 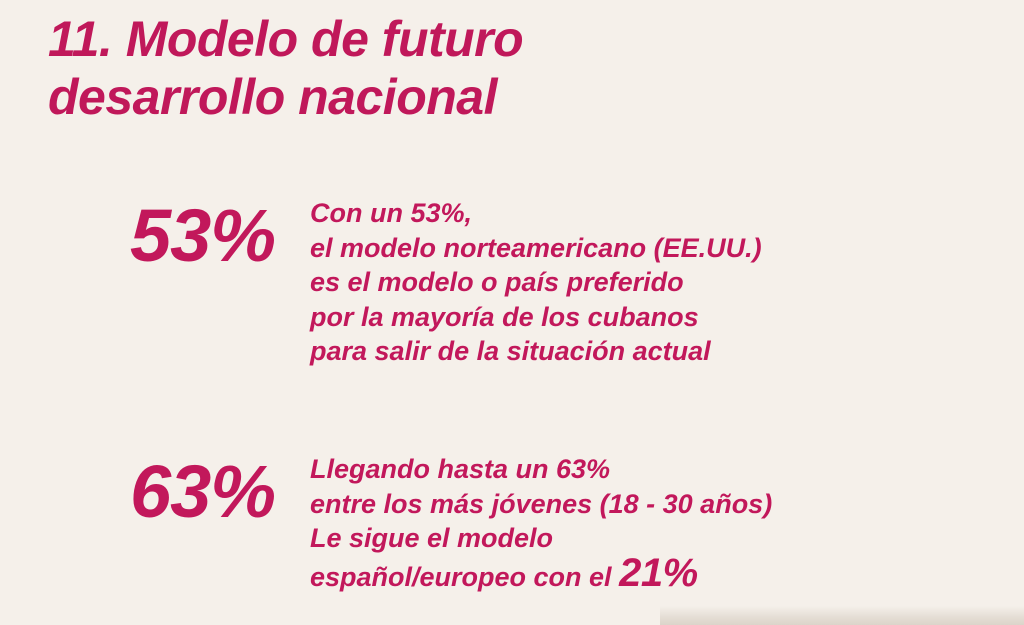 What do you see at coordinates (203, 235) in the screenshot?
I see `stat-value-53: 53%` at bounding box center [203, 235].